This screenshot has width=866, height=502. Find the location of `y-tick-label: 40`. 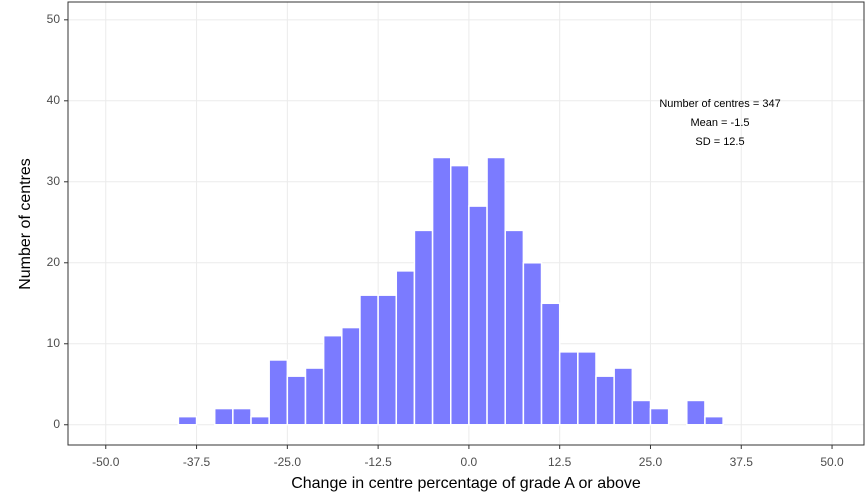

y-tick-label: 40 is located at coordinates (54, 100).